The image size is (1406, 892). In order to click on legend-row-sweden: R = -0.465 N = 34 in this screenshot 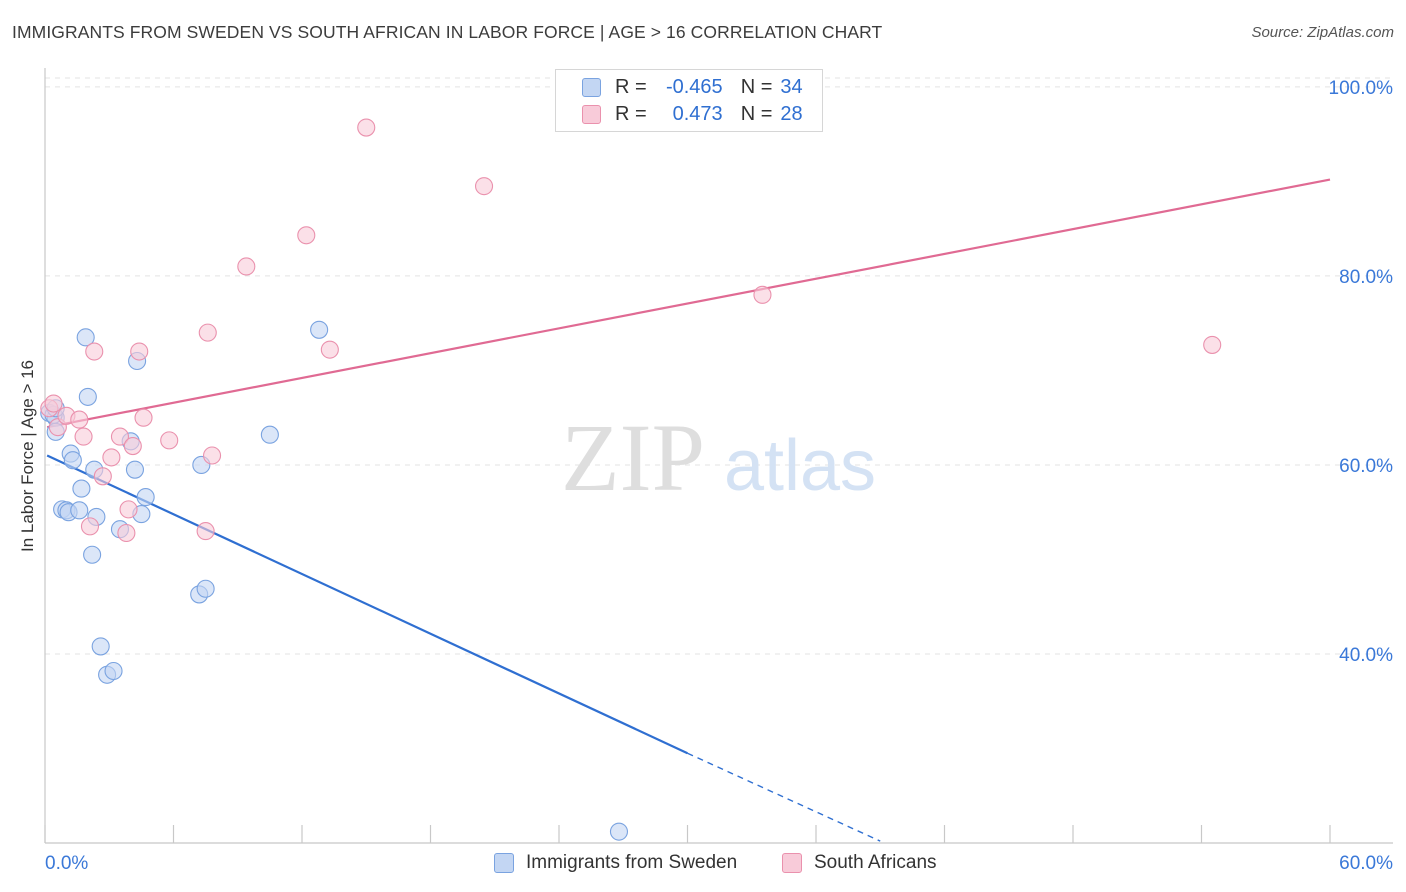, I will do `click(692, 87)`.